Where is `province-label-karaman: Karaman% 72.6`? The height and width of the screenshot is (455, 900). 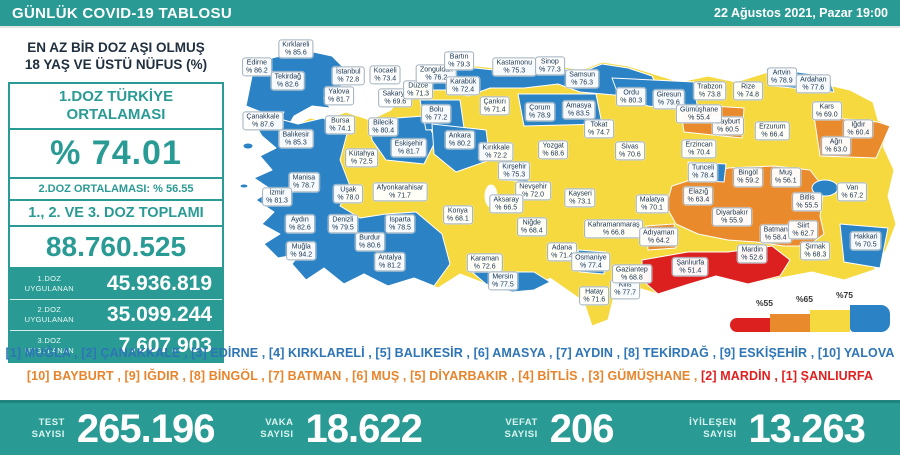
province-label-karaman: Karaman% 72.6 is located at coordinates (484, 263).